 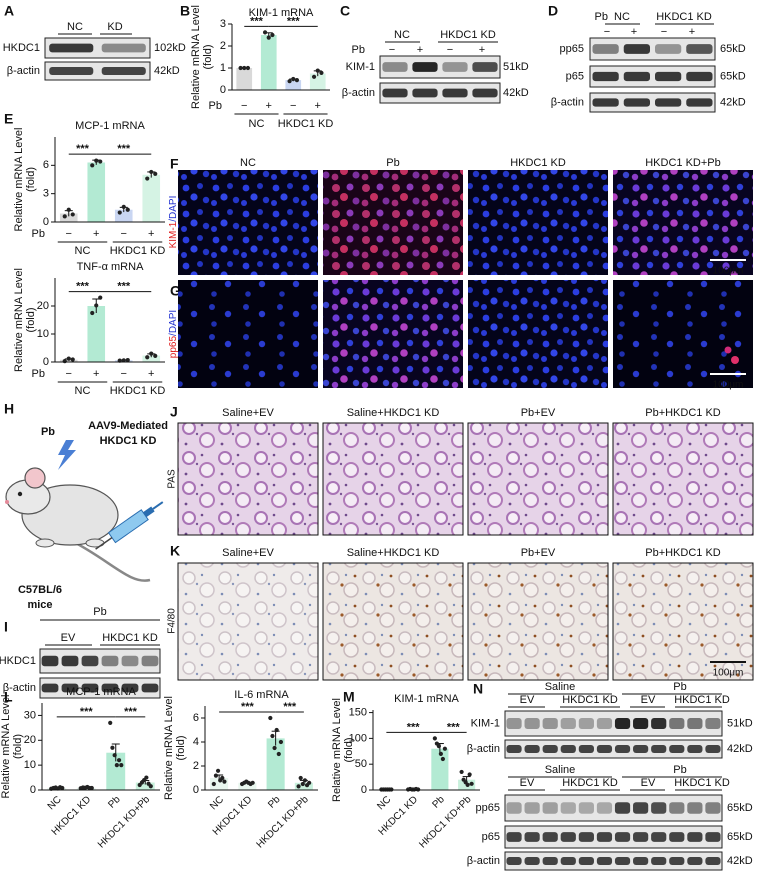 I want to click on group-label: NC, so click(x=83, y=251).